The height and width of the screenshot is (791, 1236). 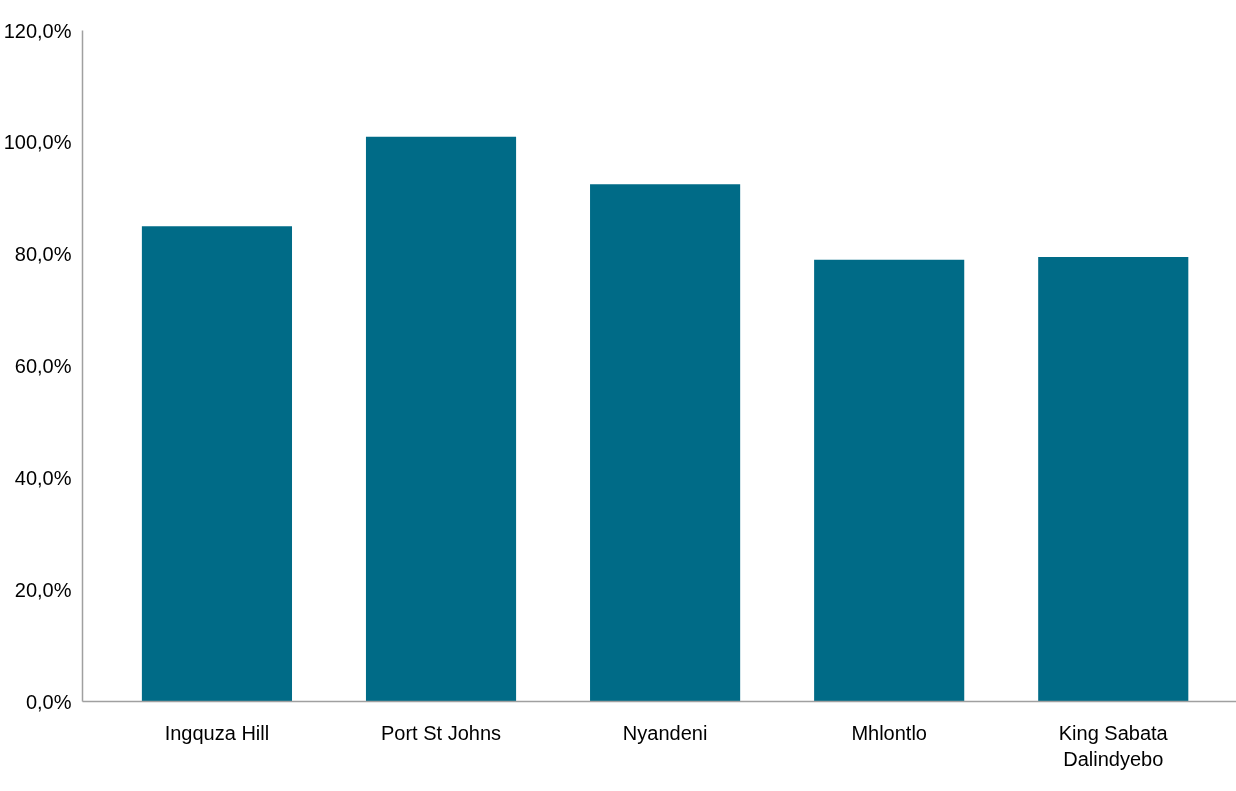 I want to click on y-tick-label: 80,0%, so click(x=43, y=254).